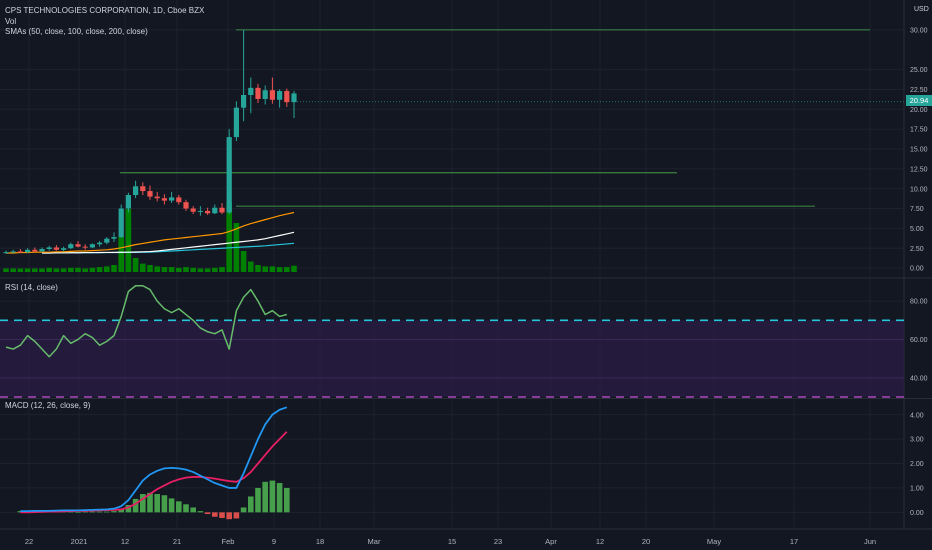 The height and width of the screenshot is (550, 932). I want to click on rsi-band, so click(452, 358).